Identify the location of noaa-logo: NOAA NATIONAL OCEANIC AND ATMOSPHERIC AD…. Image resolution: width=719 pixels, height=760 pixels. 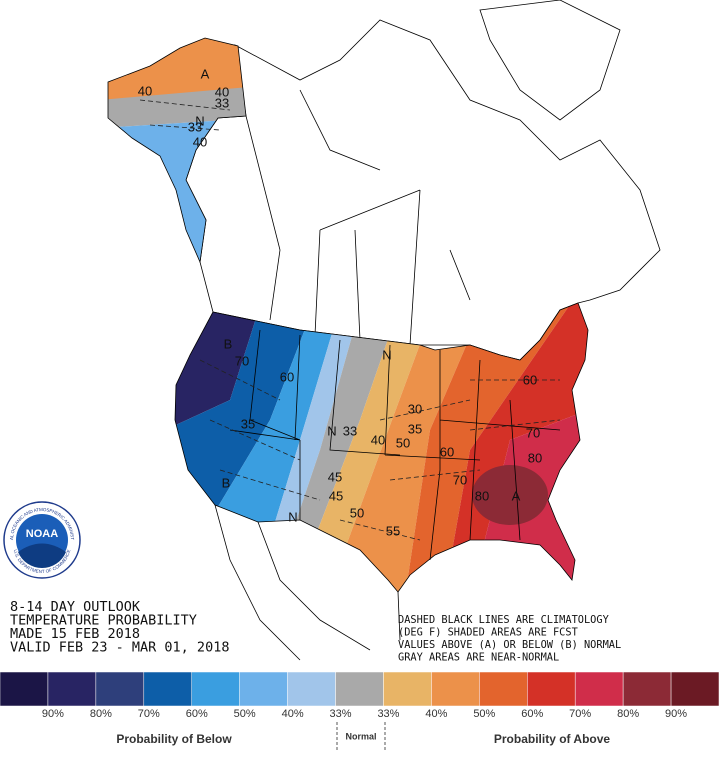
(40, 289).